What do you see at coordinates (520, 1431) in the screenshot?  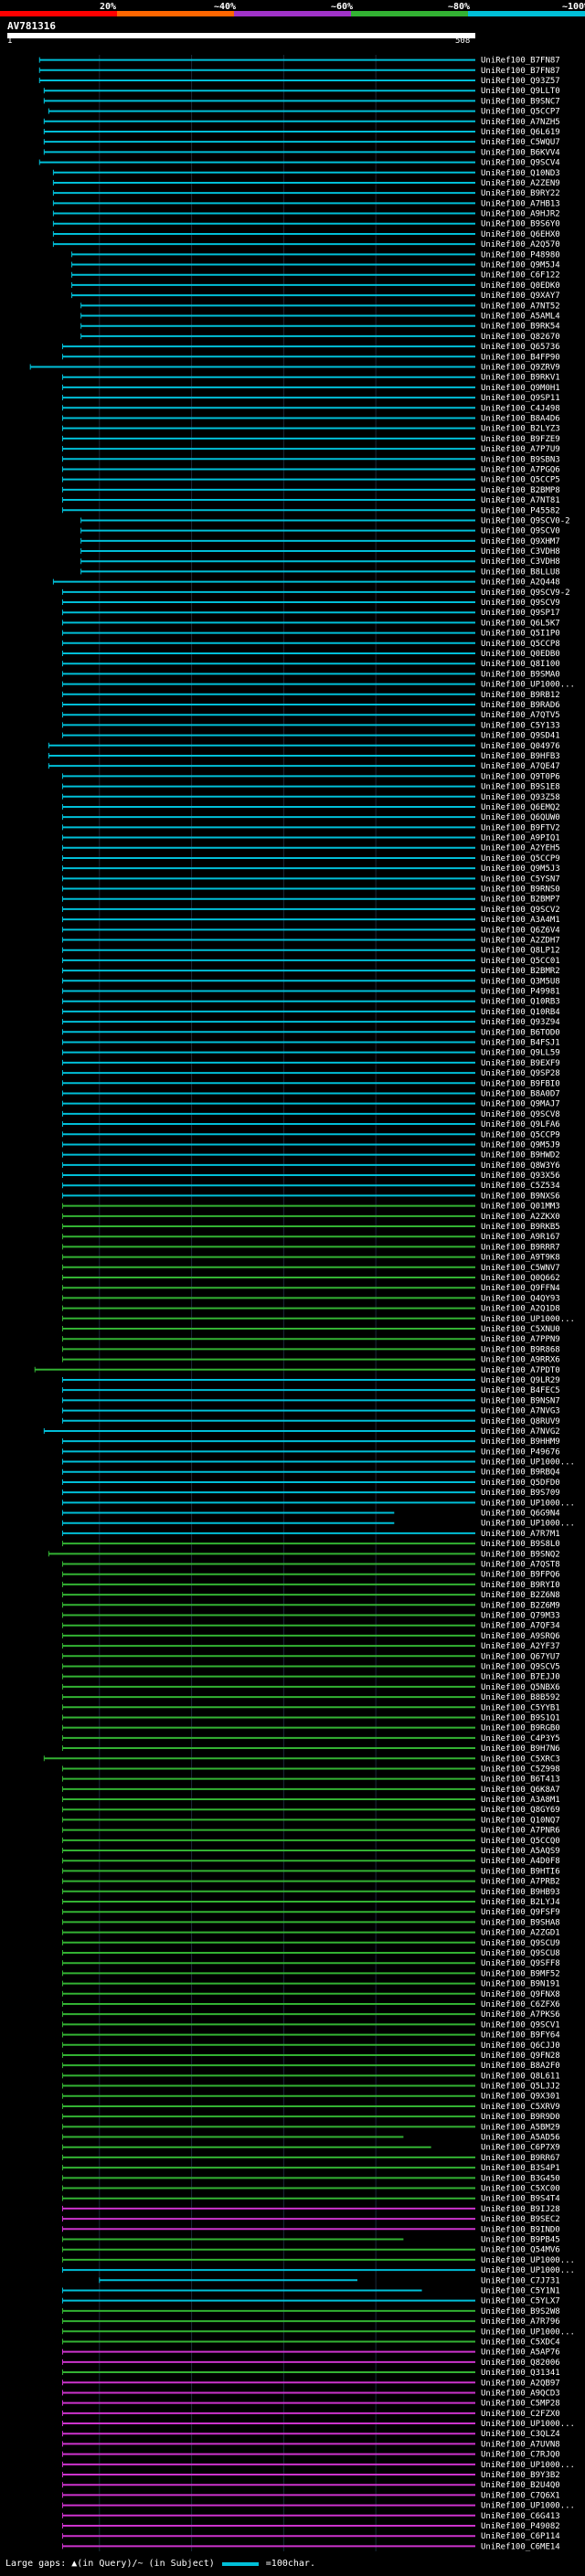 I see `hit-label: UniRef100_A7NVG2` at bounding box center [520, 1431].